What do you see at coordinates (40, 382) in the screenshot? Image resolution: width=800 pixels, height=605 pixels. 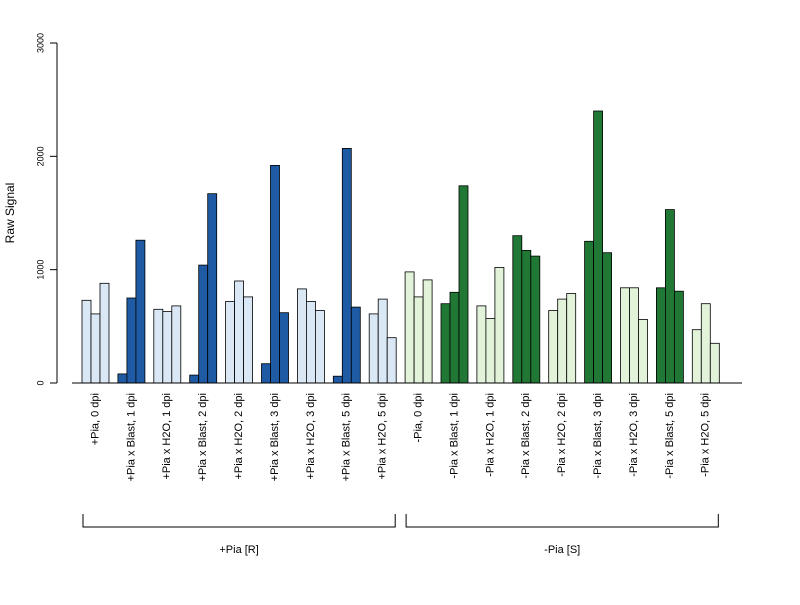 I see `y-tick-label-0: 0` at bounding box center [40, 382].